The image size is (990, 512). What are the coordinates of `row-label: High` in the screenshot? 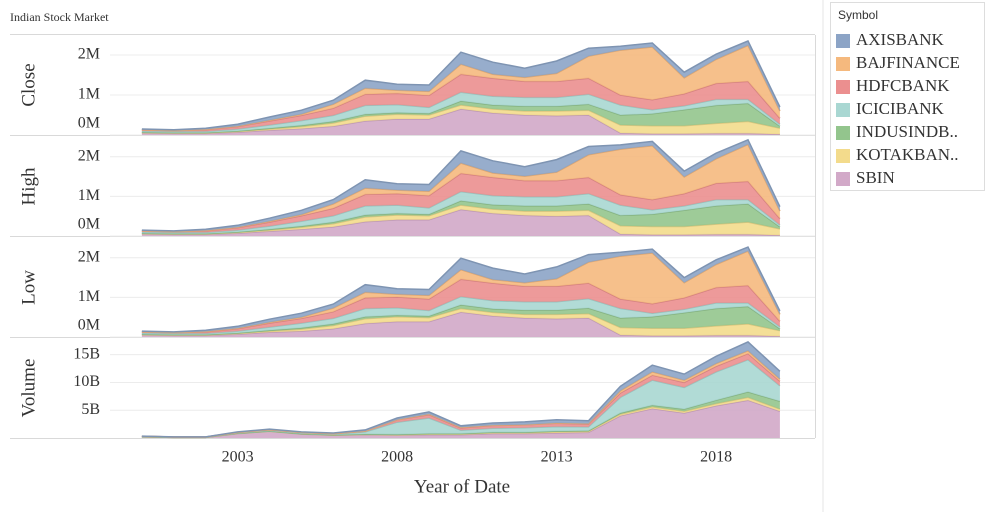 It's located at (28, 186).